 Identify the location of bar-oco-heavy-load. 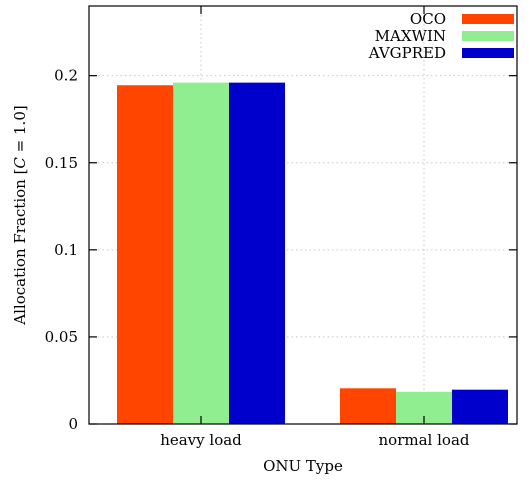
(145, 254).